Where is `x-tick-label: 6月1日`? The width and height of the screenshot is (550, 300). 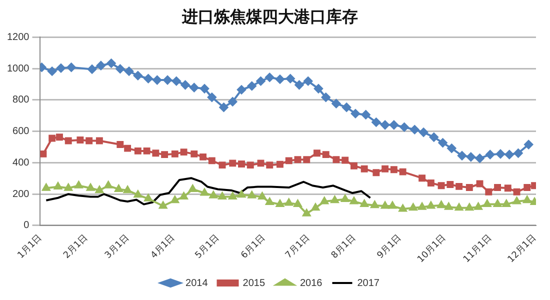
x-tick-label: 6月1日 is located at coordinates (254, 247).